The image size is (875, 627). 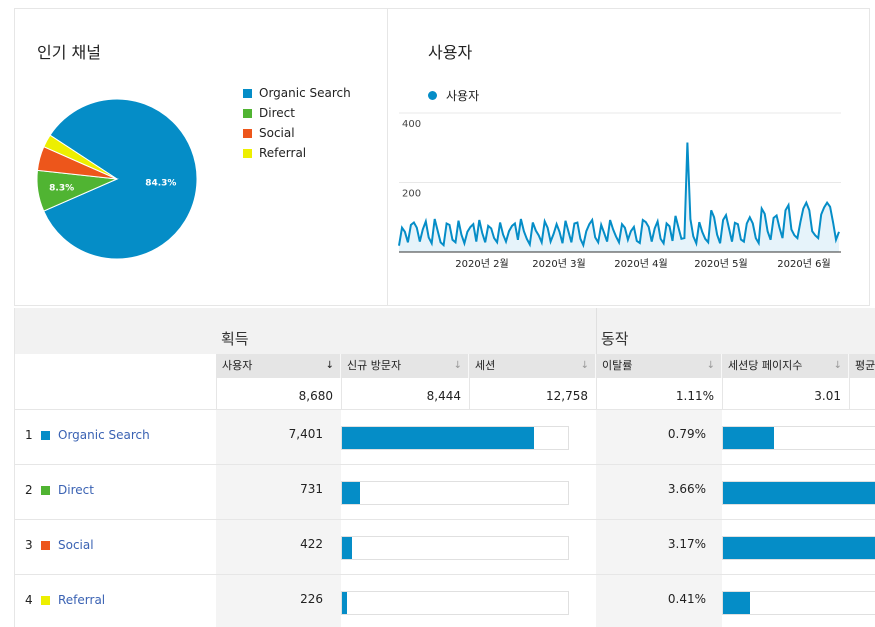 What do you see at coordinates (297, 113) in the screenshot?
I see `legend-item-direct: Direct` at bounding box center [297, 113].